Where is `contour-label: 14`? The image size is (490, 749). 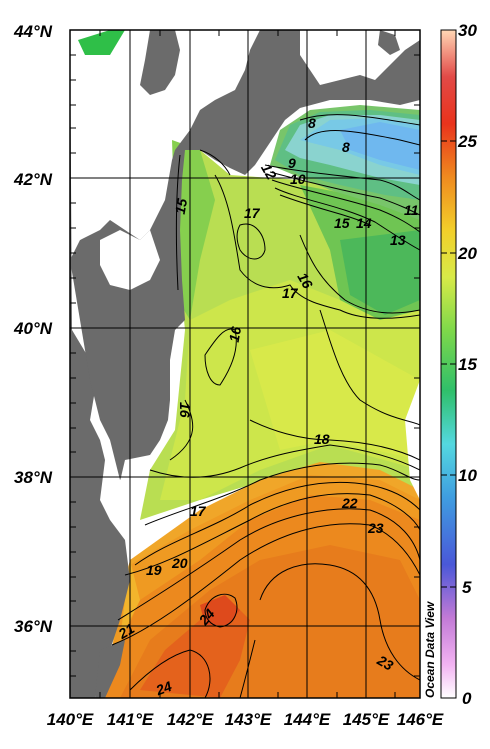 contour-label: 14 is located at coordinates (364, 223).